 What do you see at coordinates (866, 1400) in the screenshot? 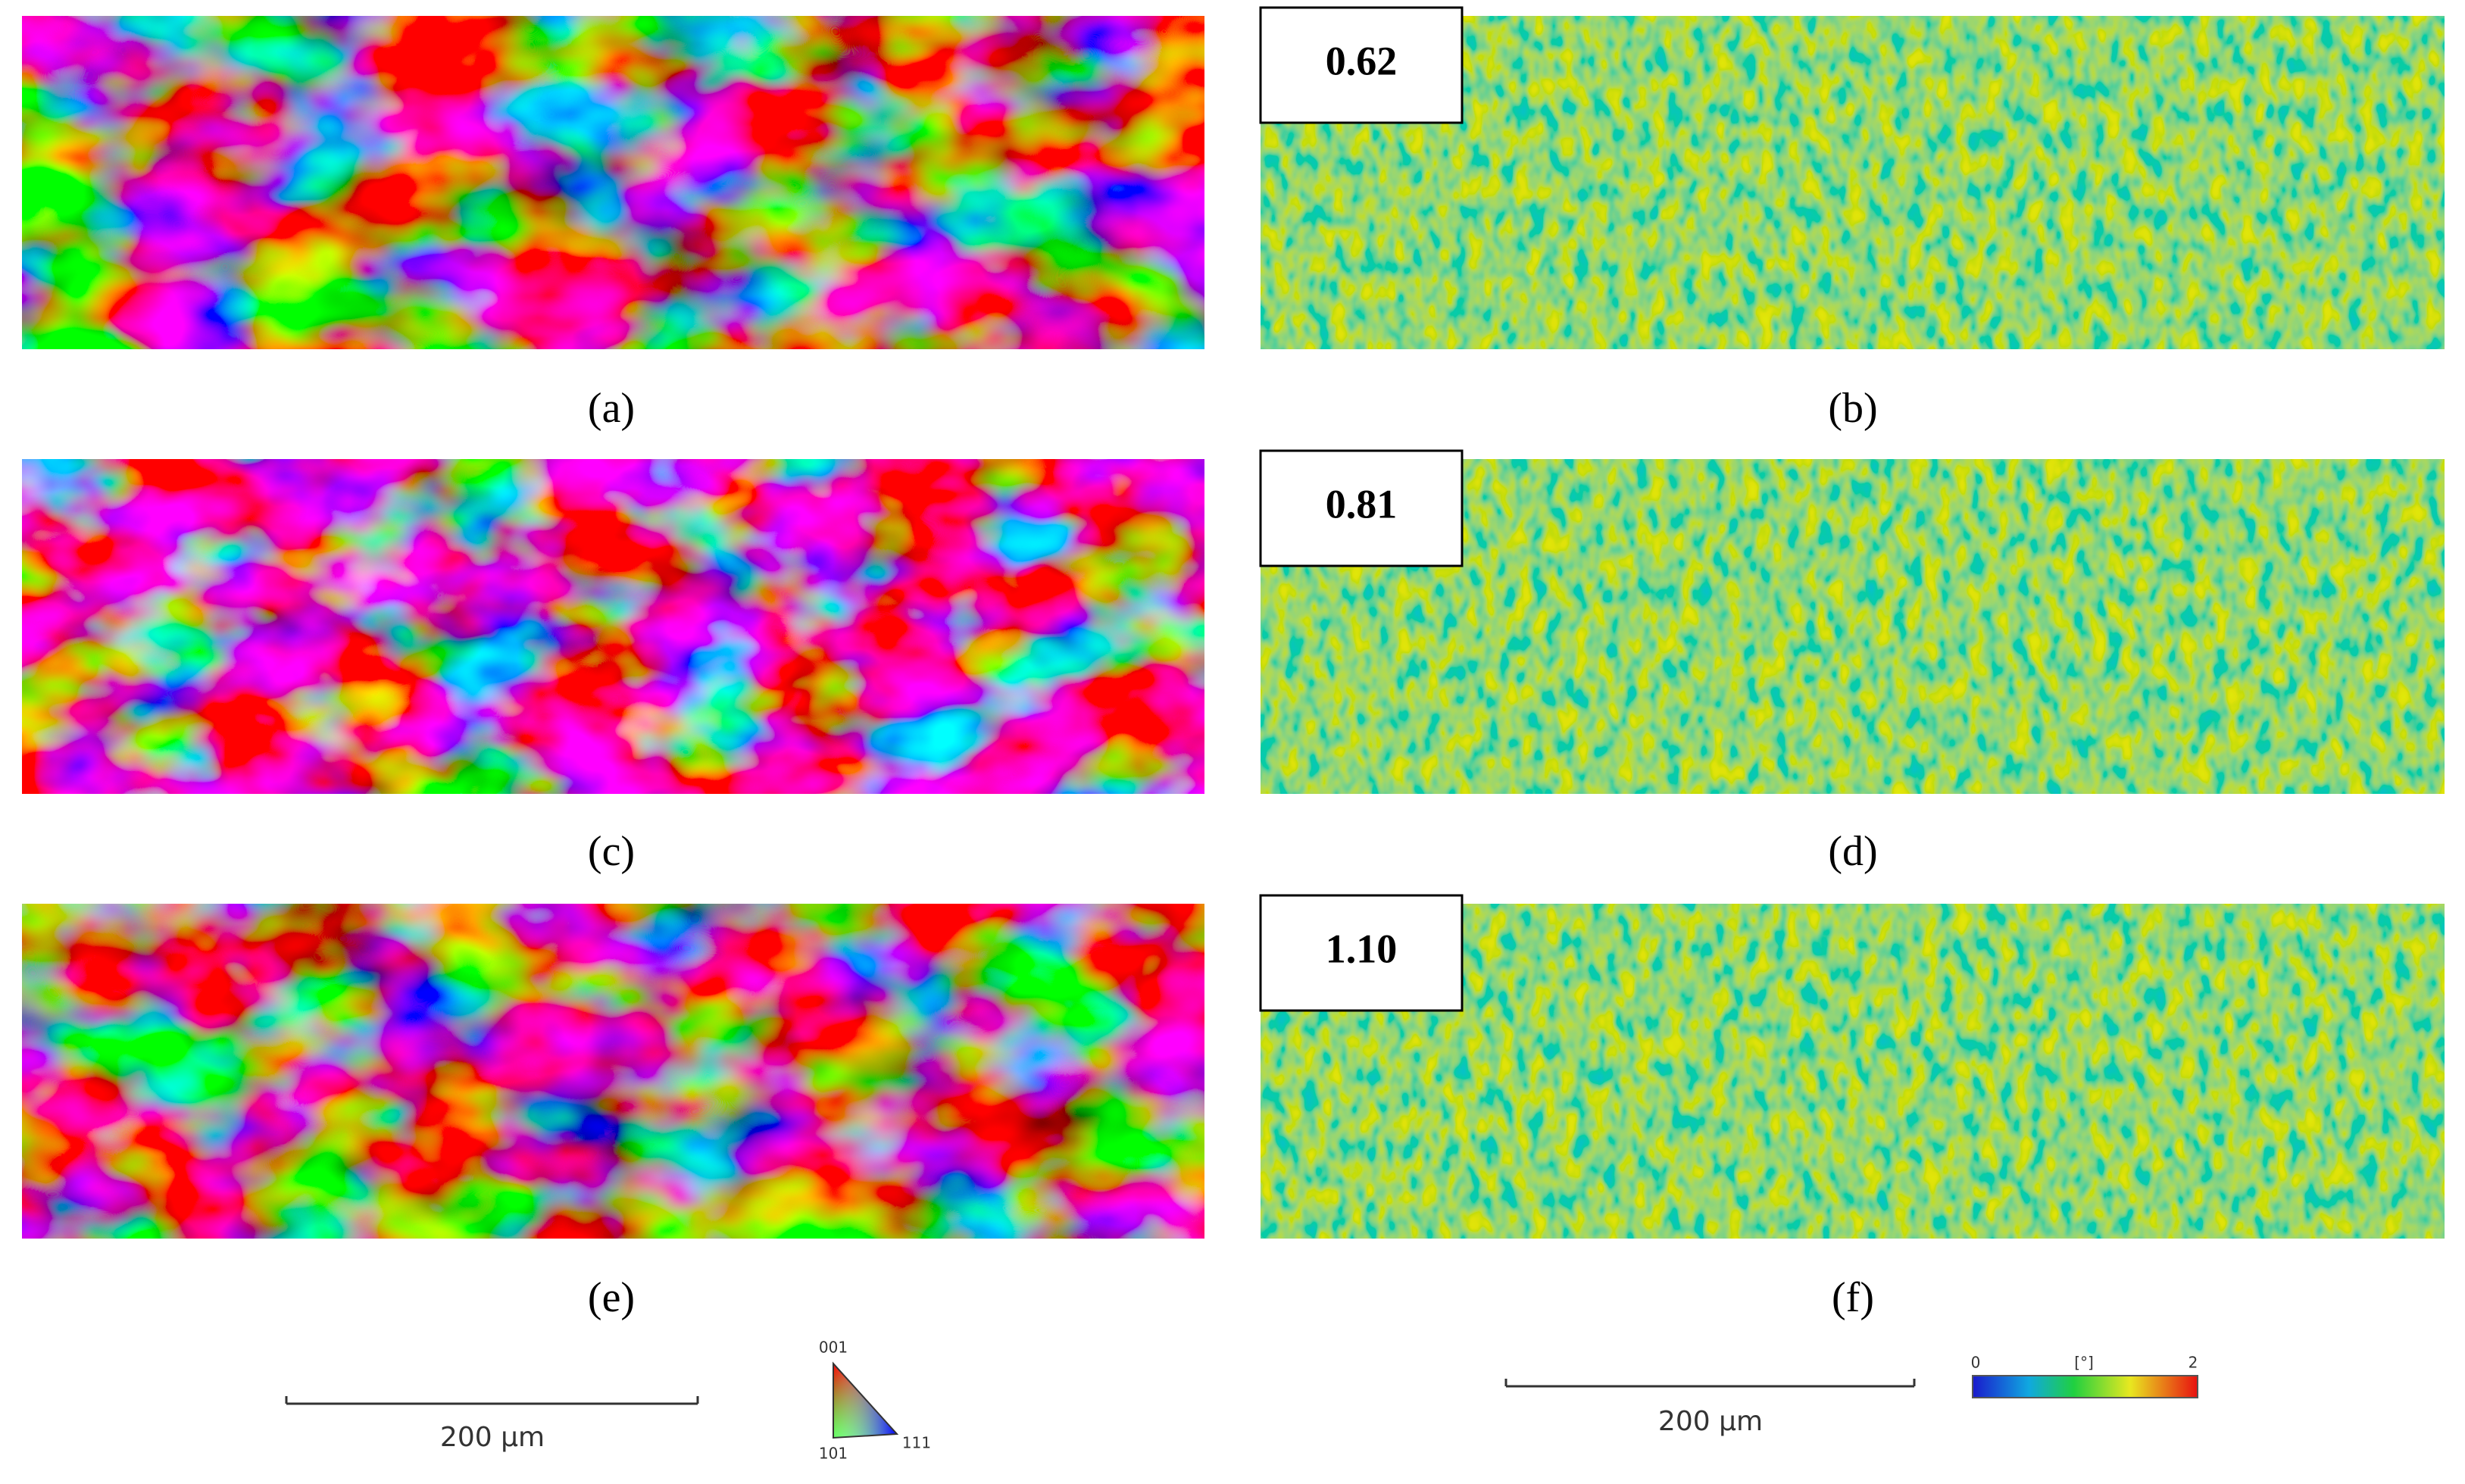
I see `ipf-triangle-overlay` at bounding box center [866, 1400].